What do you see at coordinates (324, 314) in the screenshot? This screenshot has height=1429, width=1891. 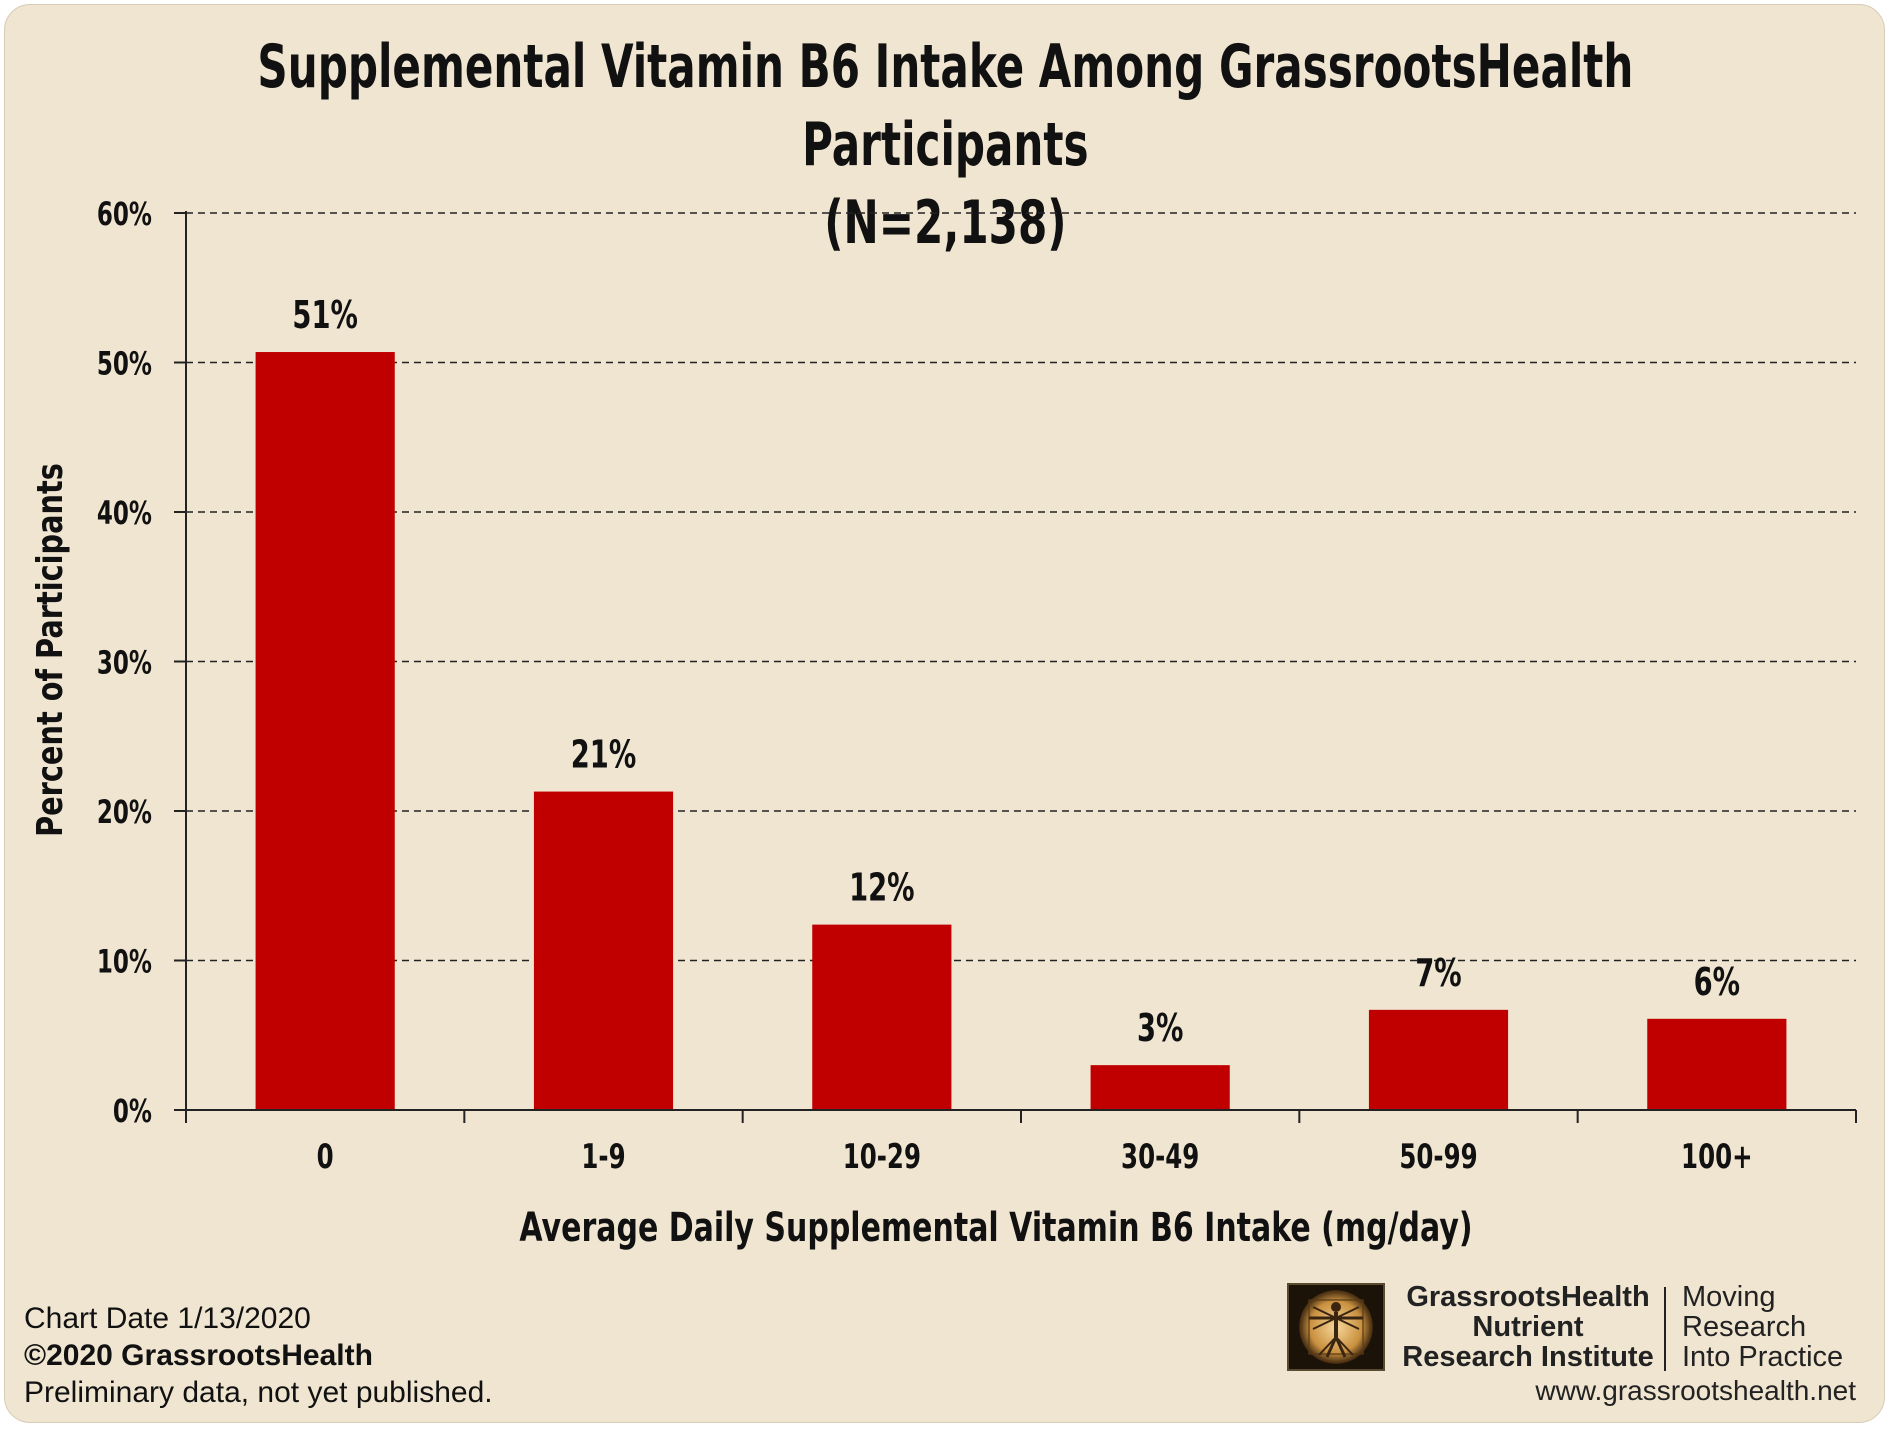 I see `data-label: 51%` at bounding box center [324, 314].